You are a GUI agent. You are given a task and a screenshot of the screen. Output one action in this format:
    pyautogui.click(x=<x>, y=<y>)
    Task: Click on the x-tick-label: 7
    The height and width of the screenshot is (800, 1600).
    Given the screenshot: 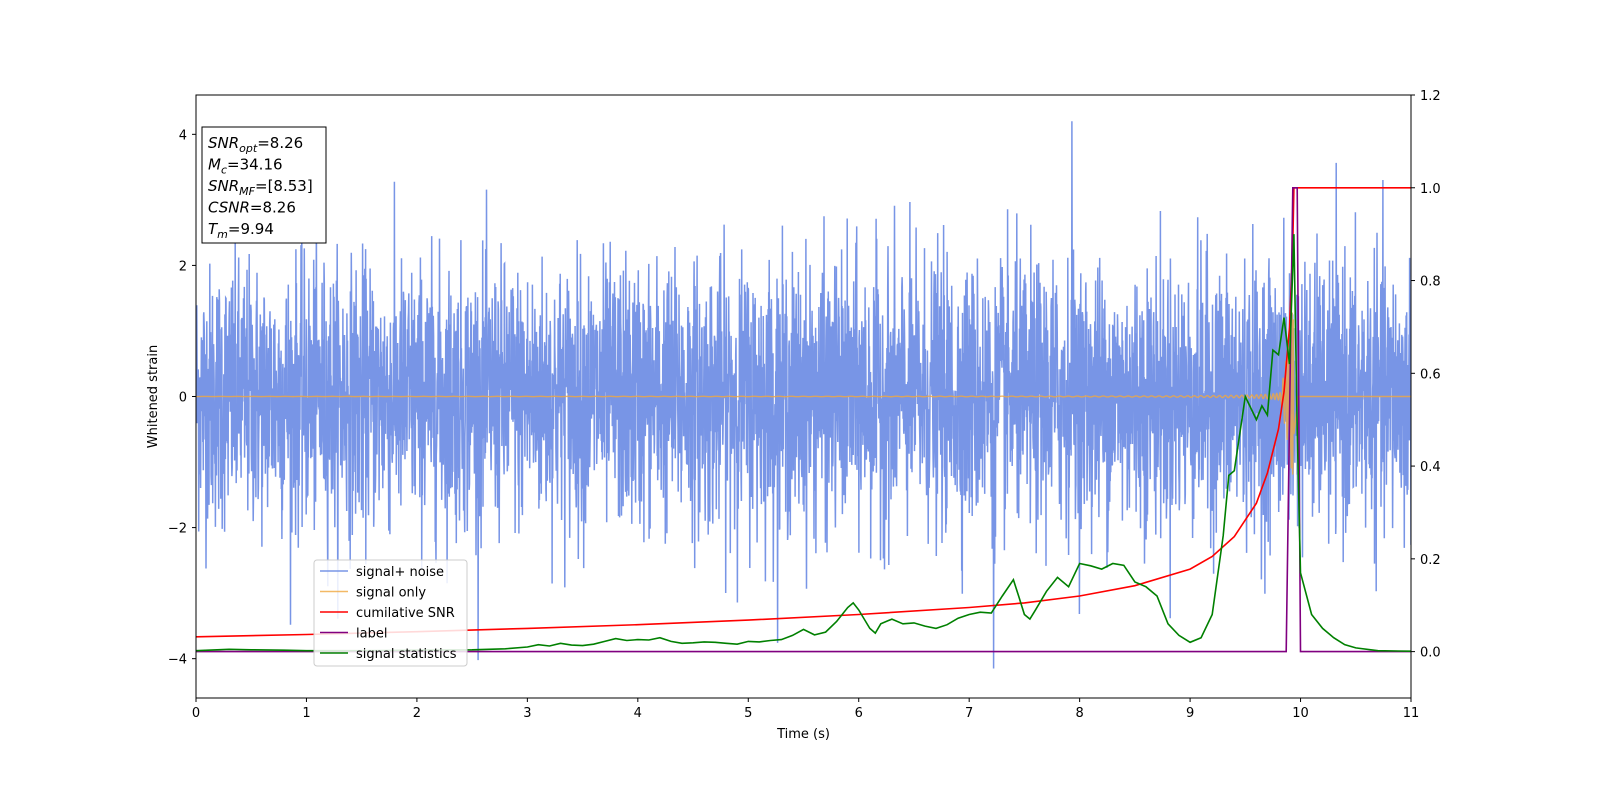 What is the action you would take?
    pyautogui.click(x=969, y=713)
    